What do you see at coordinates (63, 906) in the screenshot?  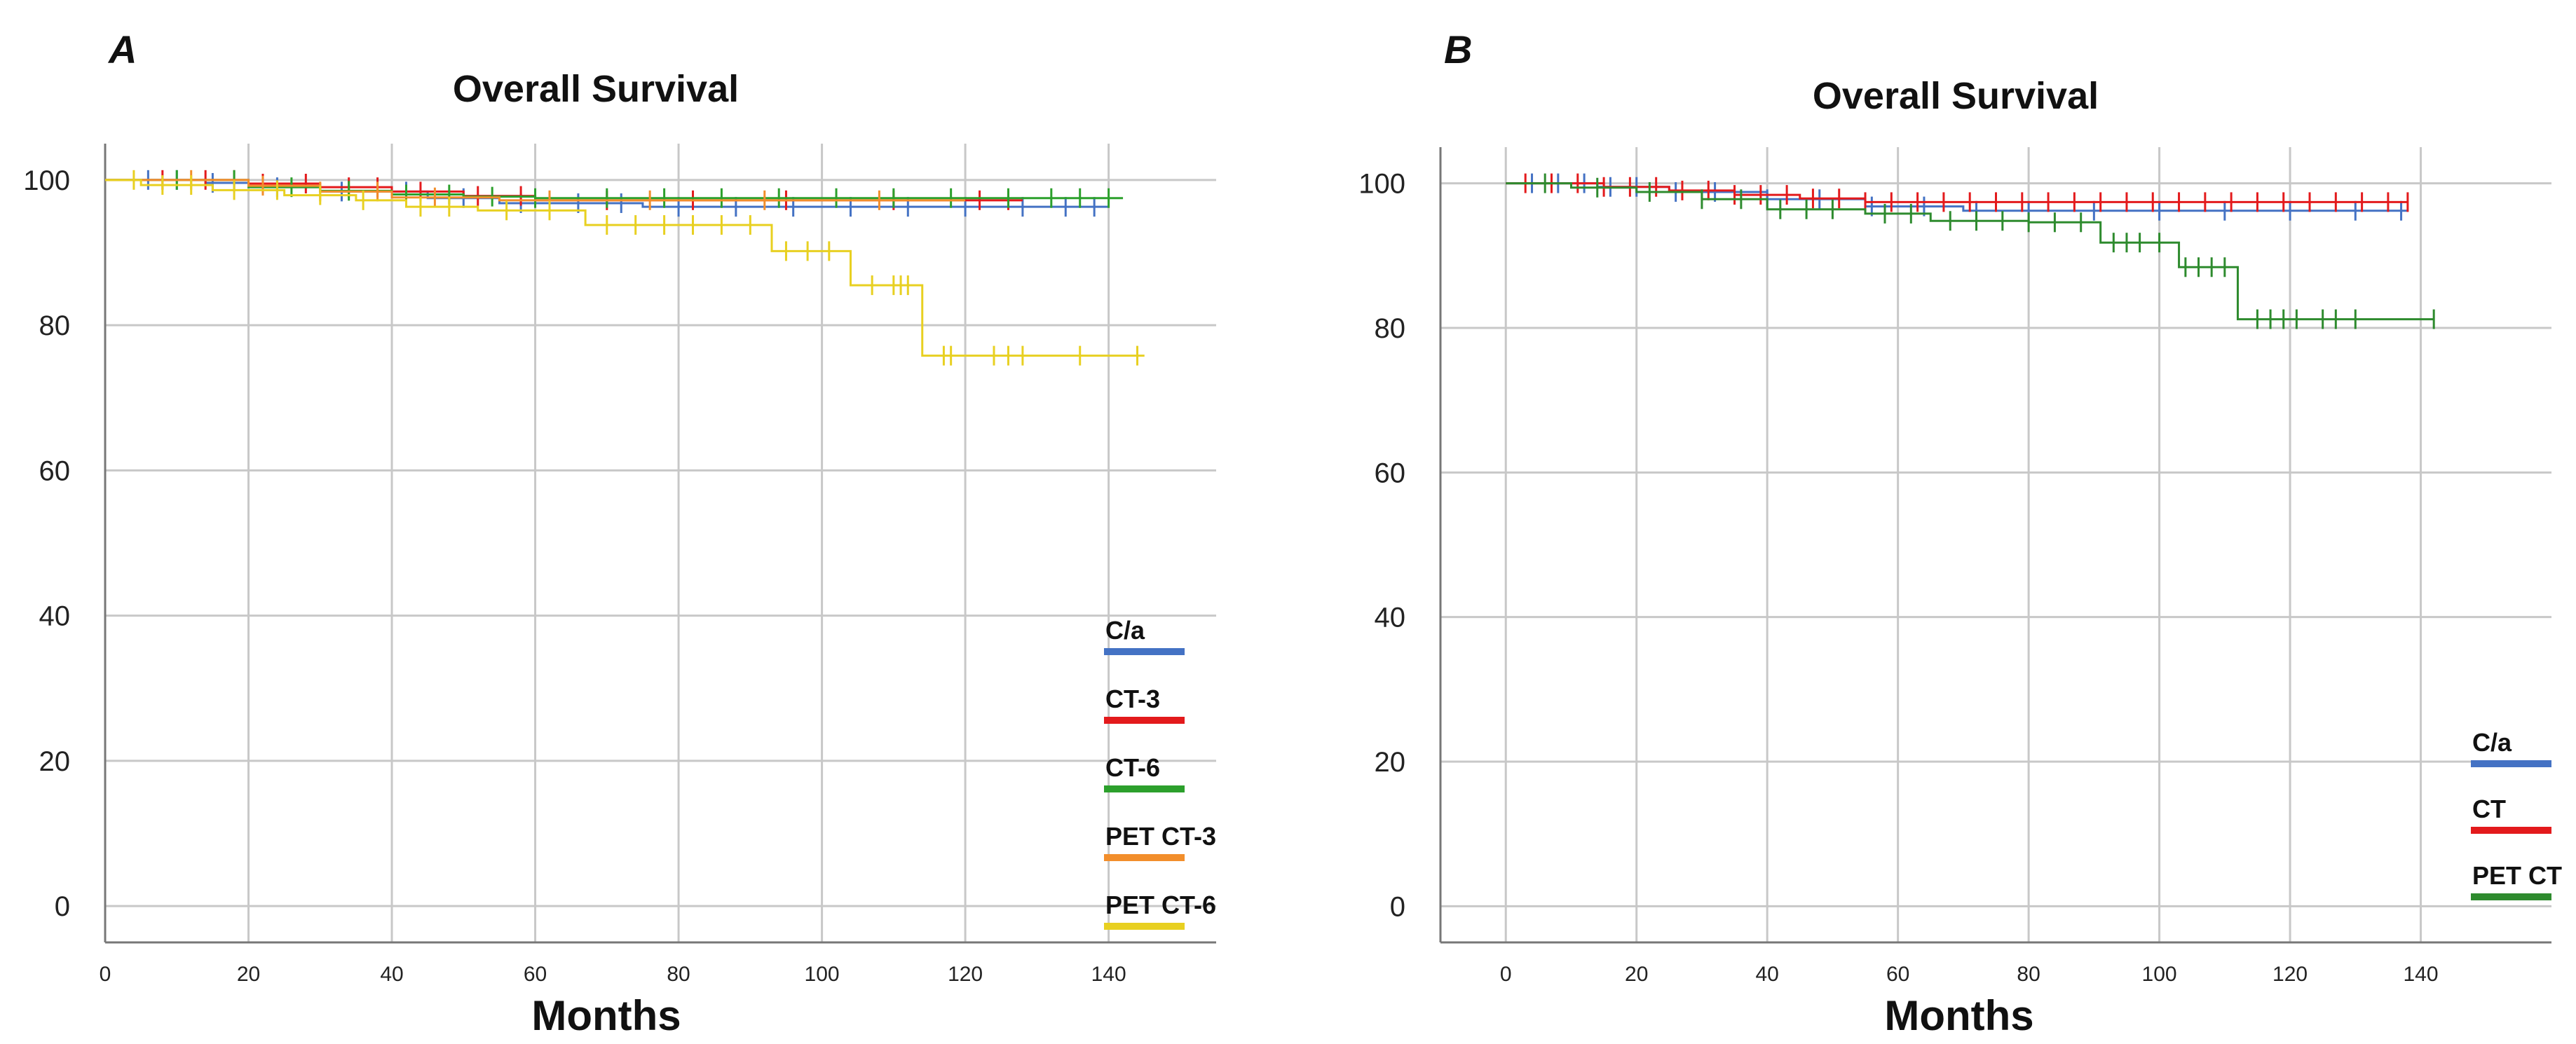 I see `a-y-tick-label: 0` at bounding box center [63, 906].